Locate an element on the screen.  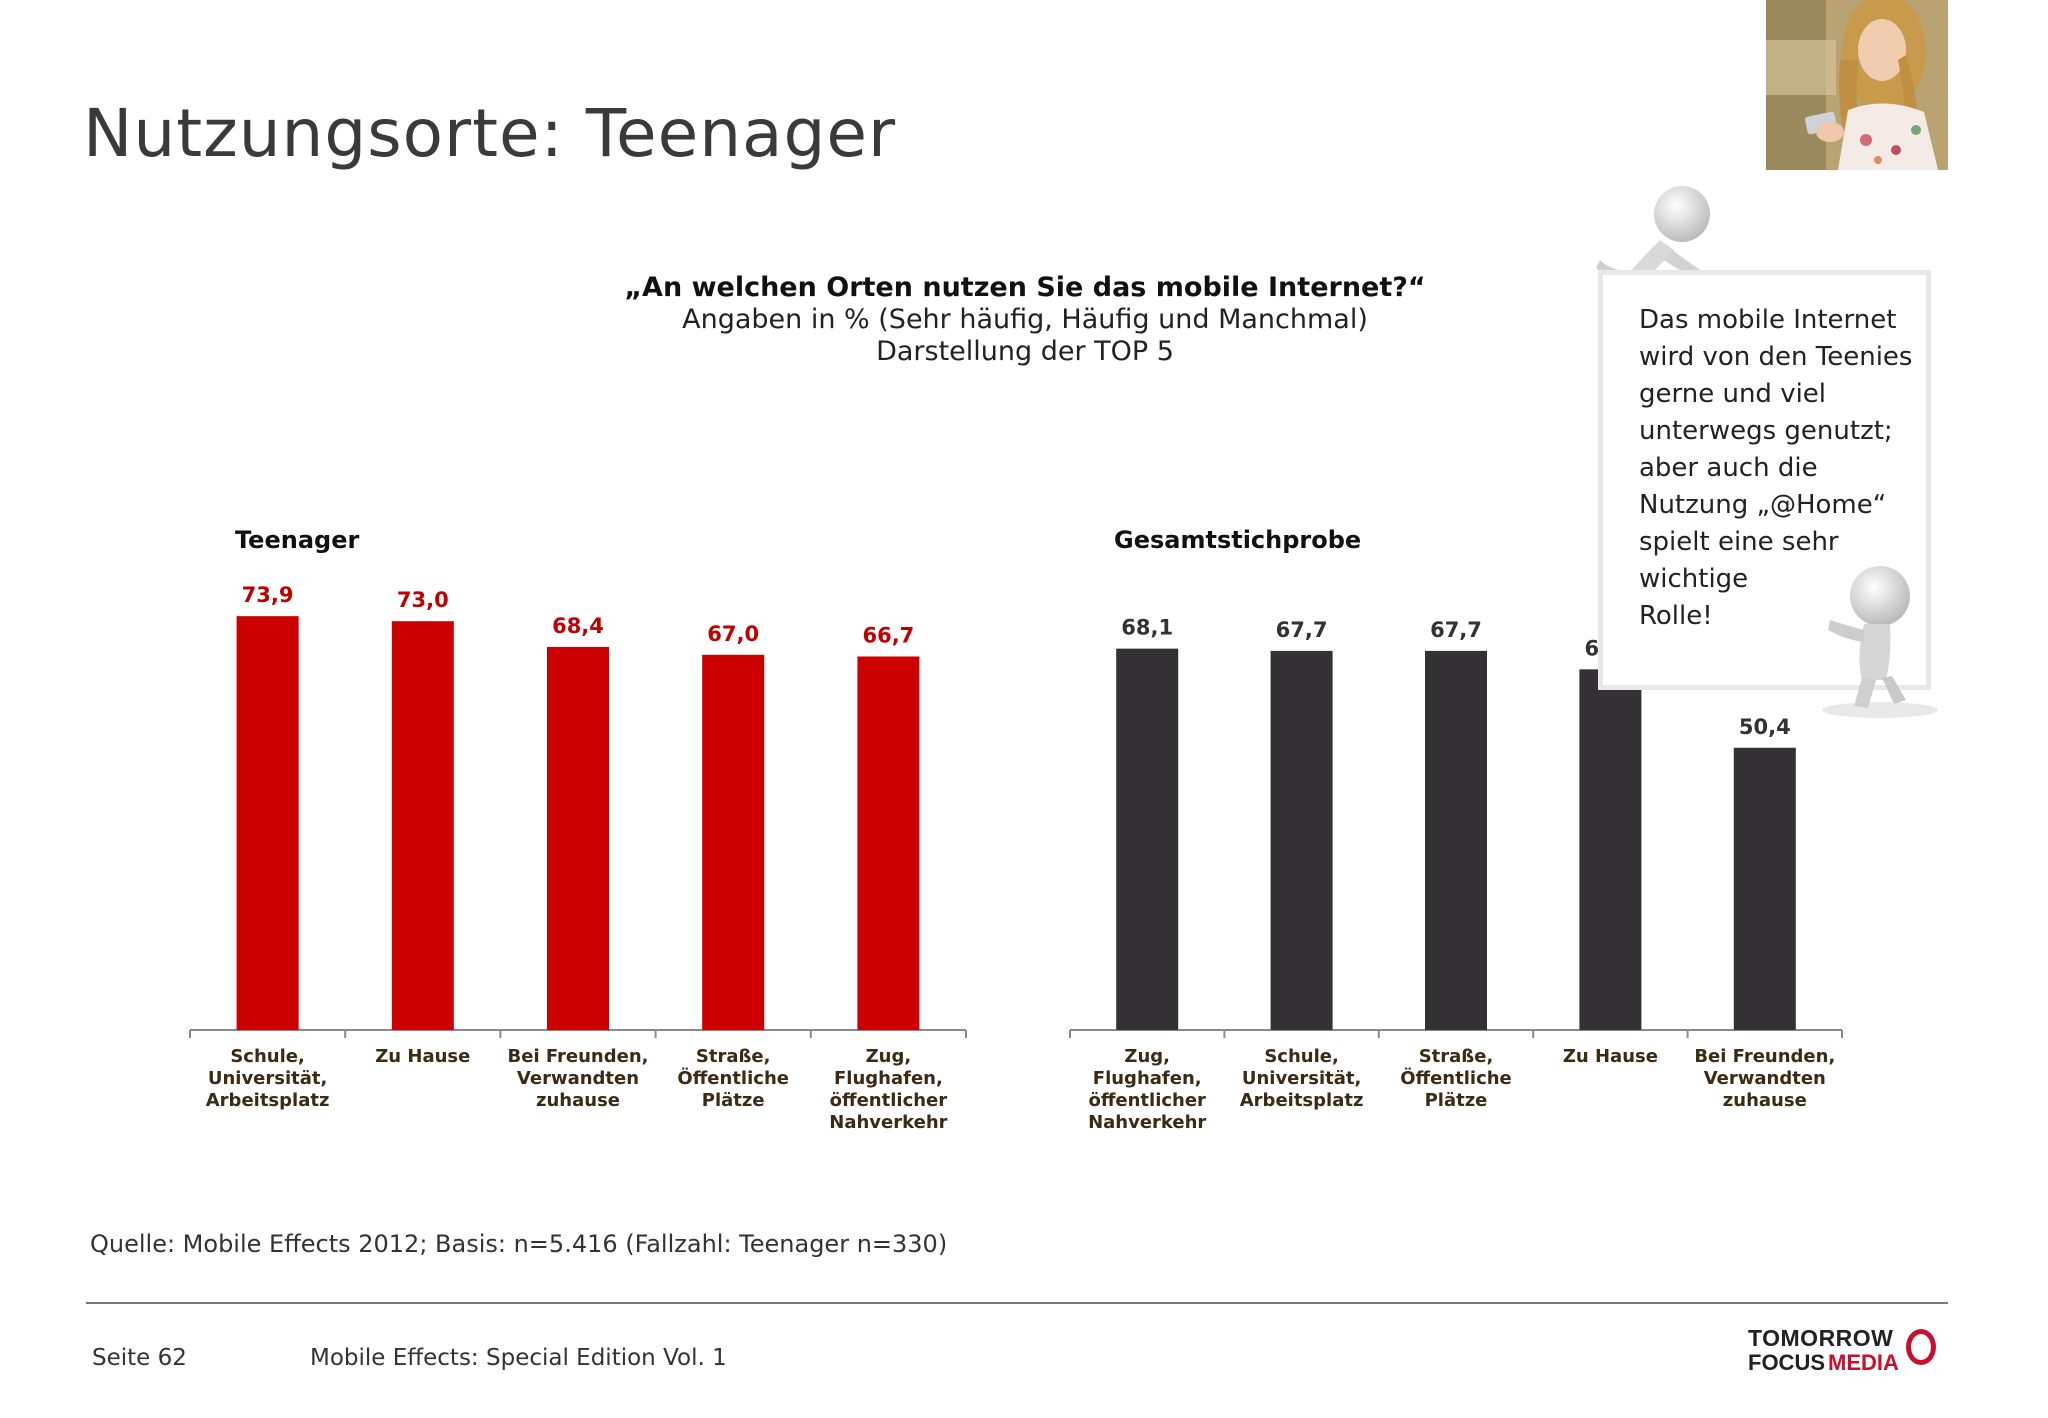
callout-line: wichtige is located at coordinates (1694, 579).